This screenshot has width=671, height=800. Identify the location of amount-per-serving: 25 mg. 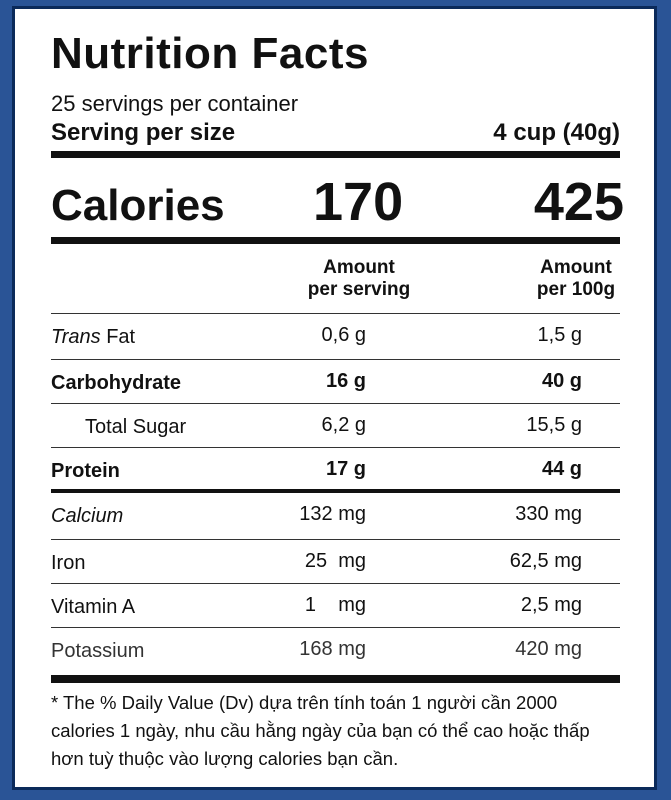
(335, 561).